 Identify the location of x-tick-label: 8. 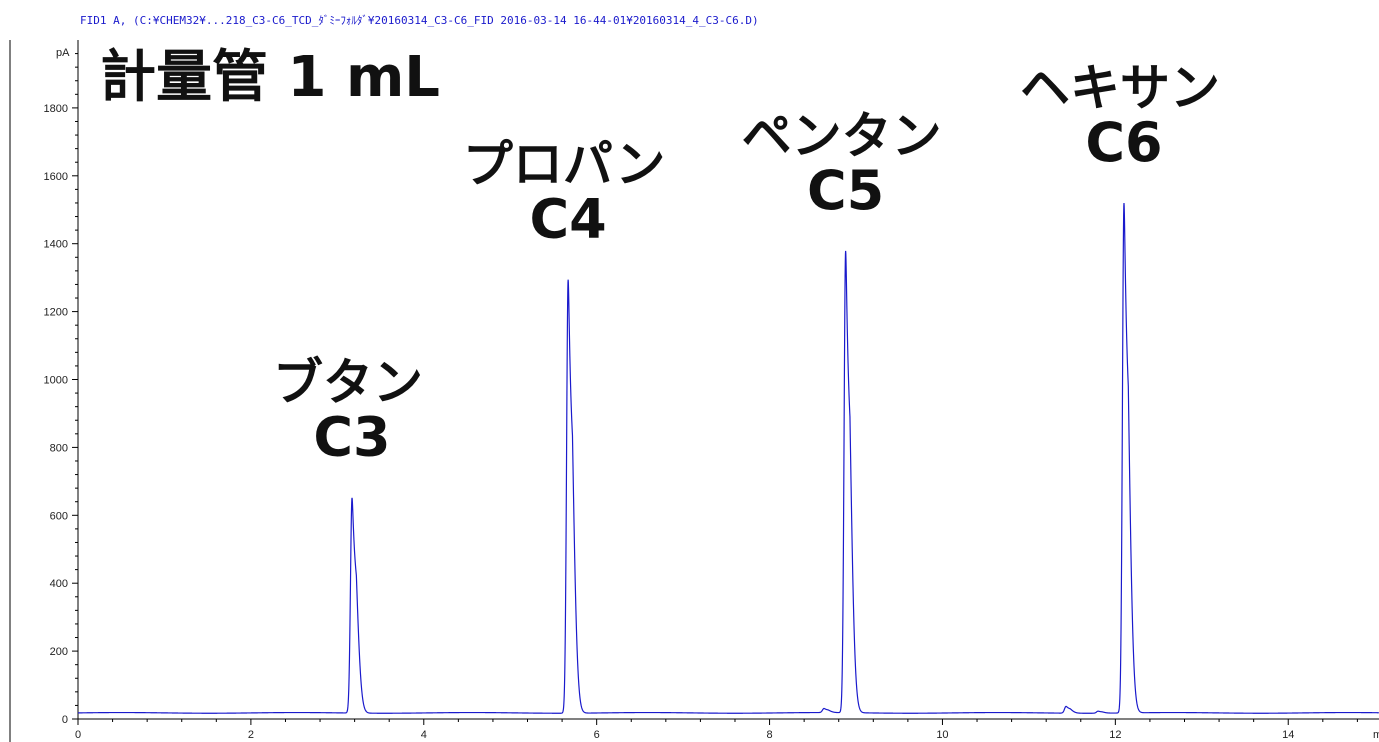
(769, 735).